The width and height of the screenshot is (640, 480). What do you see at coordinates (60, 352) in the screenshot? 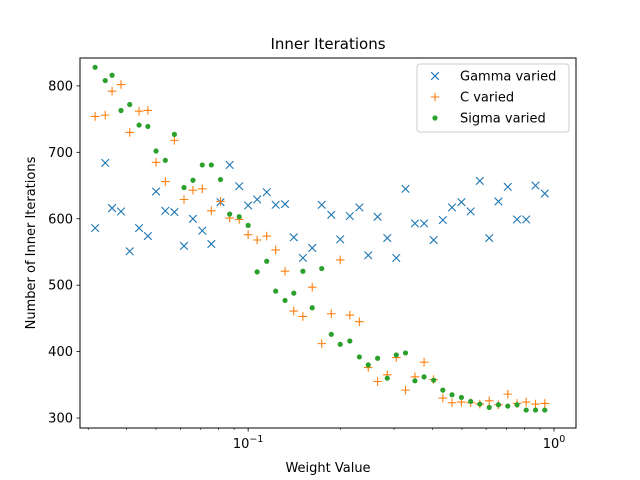
I see `y-tick-label: 400` at bounding box center [60, 352].